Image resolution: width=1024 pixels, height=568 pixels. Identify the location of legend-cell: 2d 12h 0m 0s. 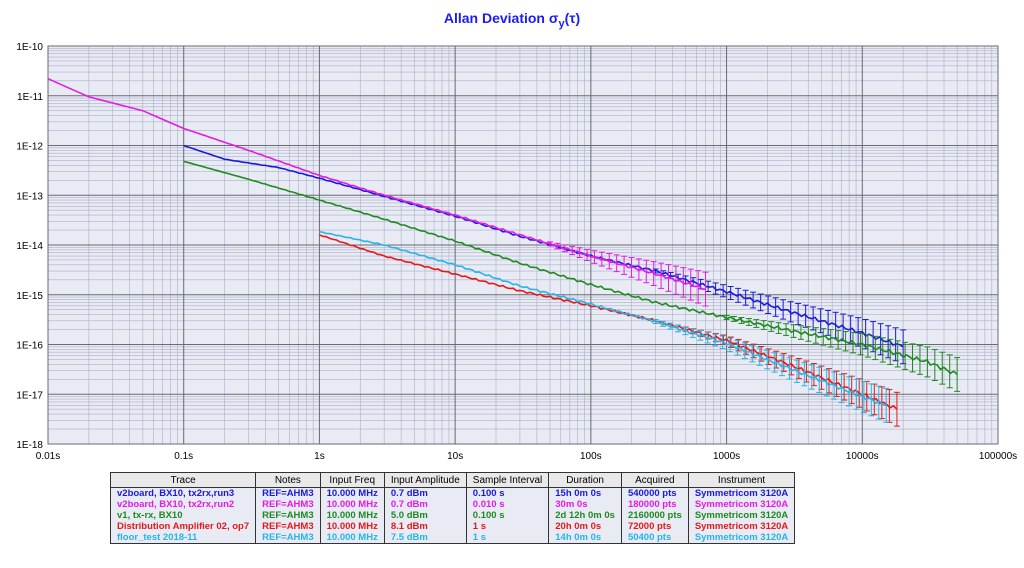
(585, 515).